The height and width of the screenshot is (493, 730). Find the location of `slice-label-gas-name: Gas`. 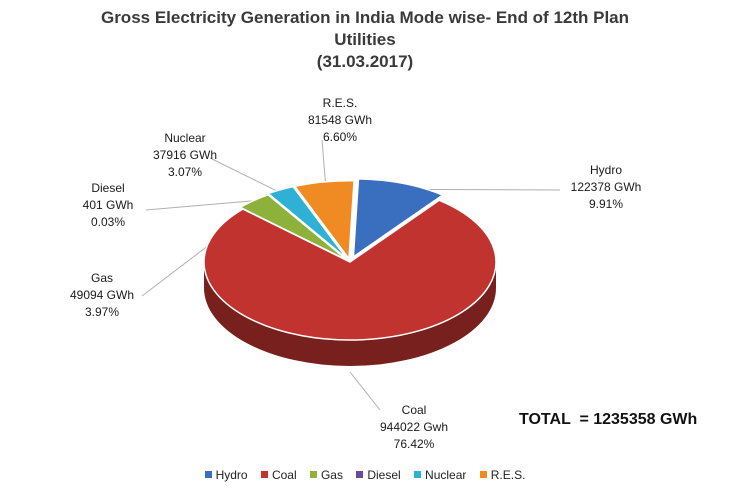

slice-label-gas-name: Gas is located at coordinates (101, 278).